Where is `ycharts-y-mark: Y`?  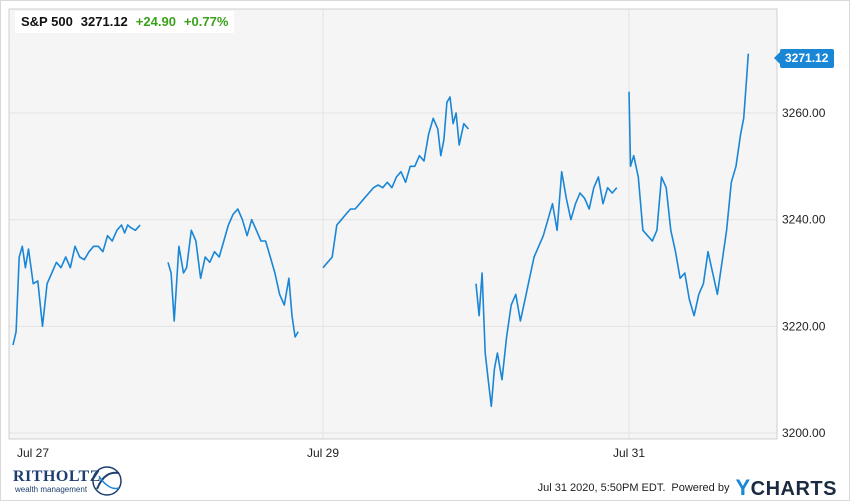 ycharts-y-mark: Y is located at coordinates (743, 487).